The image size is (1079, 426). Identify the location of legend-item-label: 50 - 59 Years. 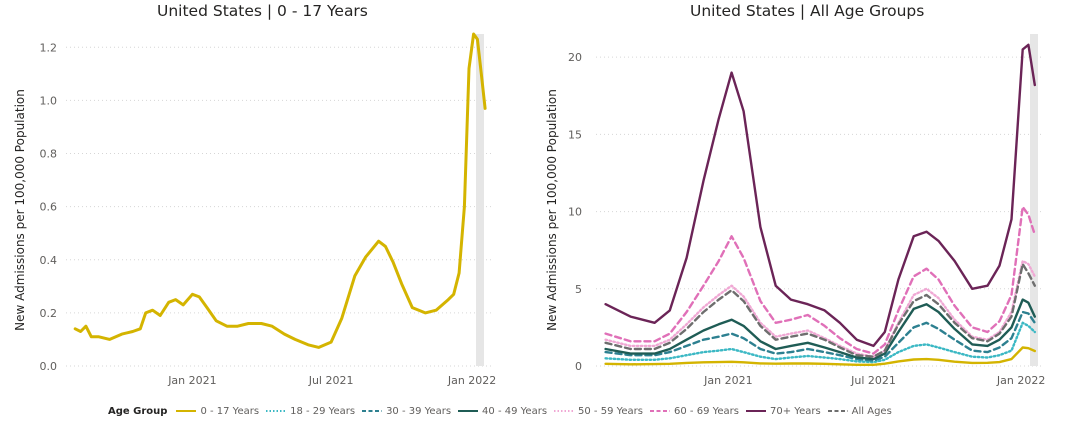
(611, 411).